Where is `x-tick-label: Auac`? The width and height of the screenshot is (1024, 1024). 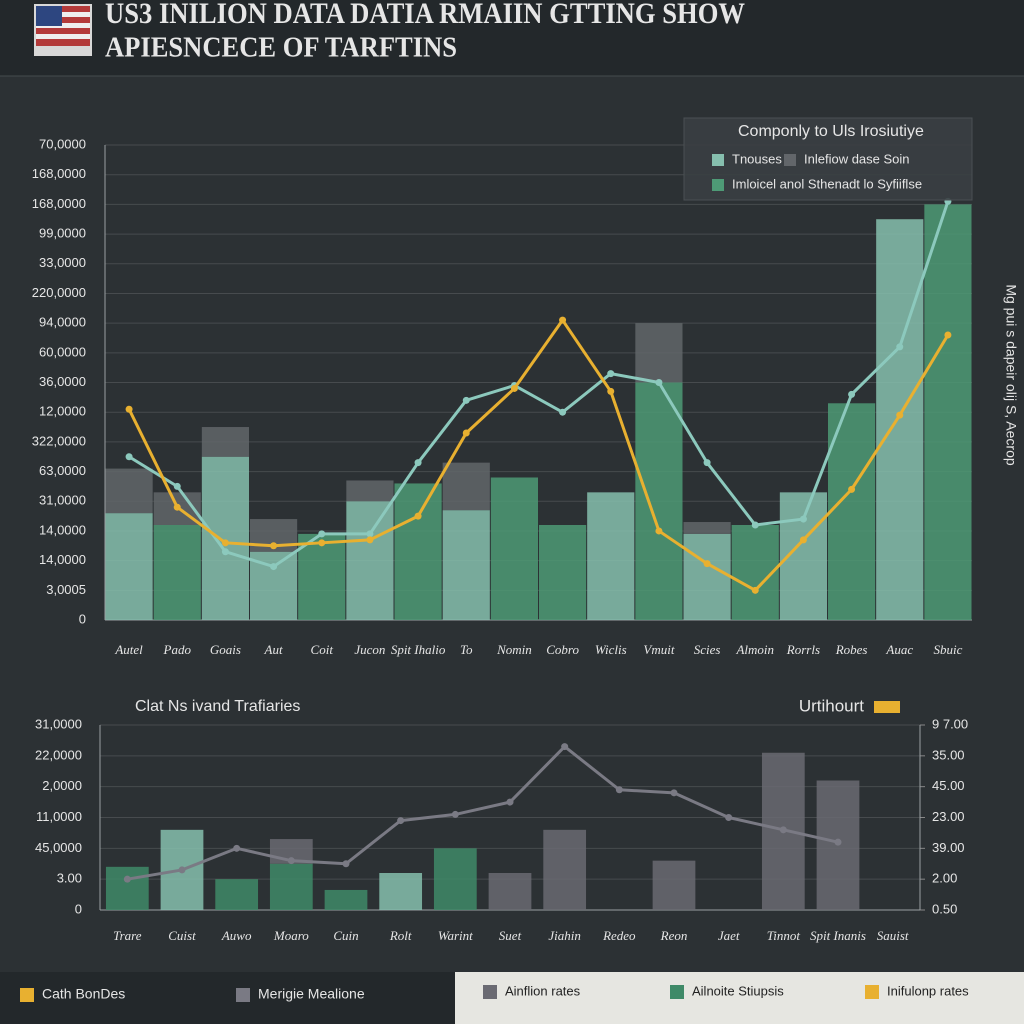
x-tick-label: Auac is located at coordinates (899, 649).